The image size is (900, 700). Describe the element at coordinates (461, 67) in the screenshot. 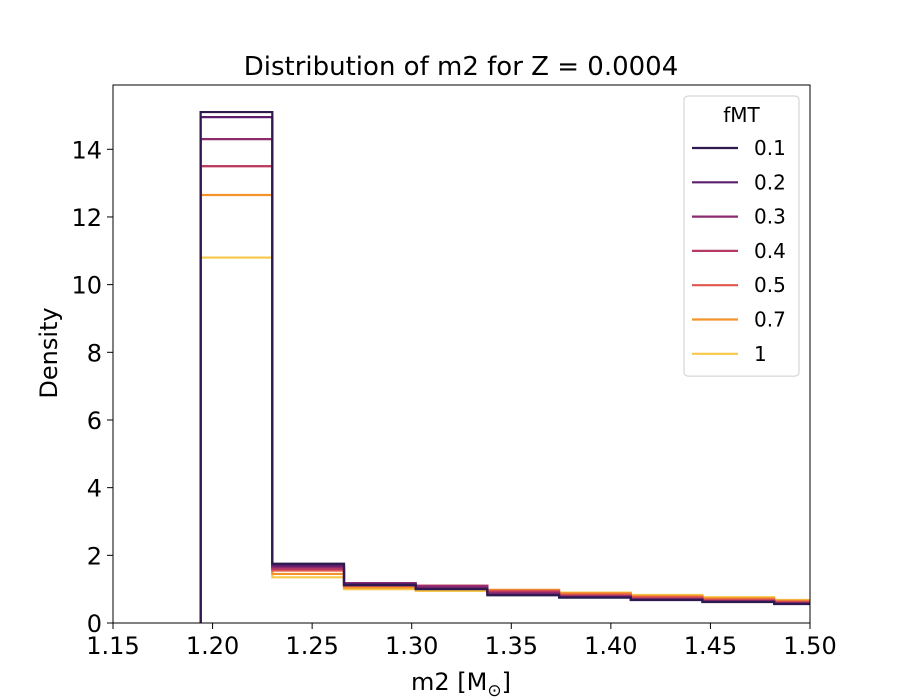

I see `chart-title: Distribution of m2 for Z = 0.0004` at that location.